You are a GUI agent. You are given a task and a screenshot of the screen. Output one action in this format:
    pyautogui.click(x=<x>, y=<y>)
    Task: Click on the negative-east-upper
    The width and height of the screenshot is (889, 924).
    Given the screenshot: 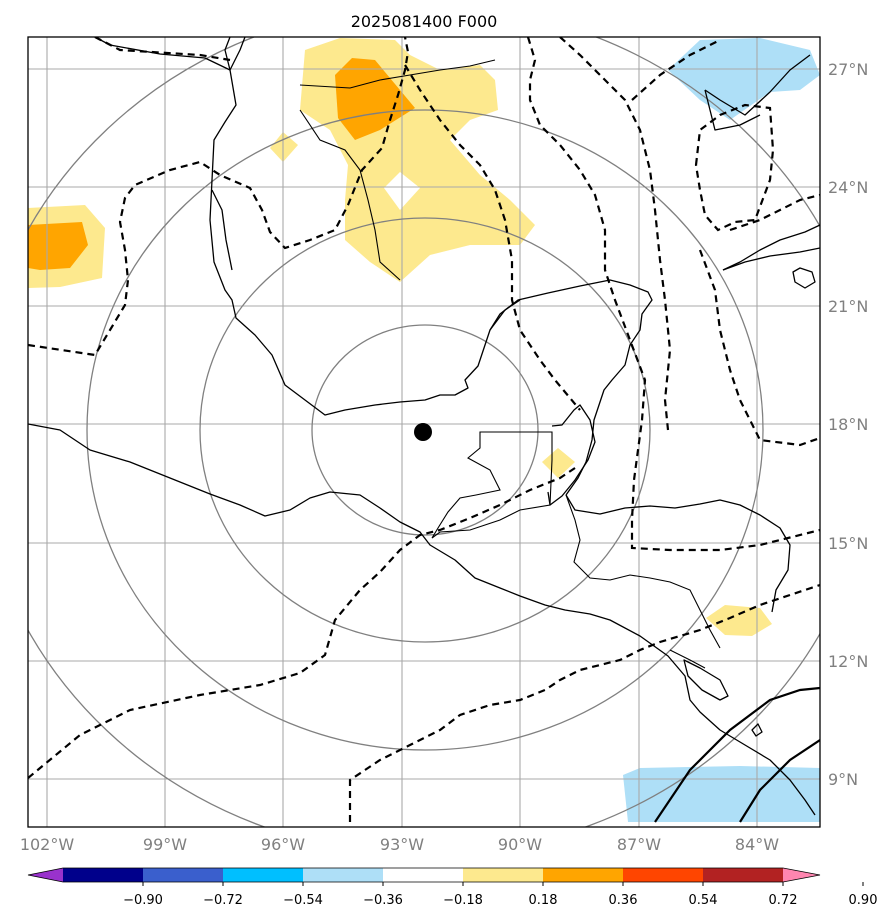 What is the action you would take?
    pyautogui.click(x=744, y=79)
    